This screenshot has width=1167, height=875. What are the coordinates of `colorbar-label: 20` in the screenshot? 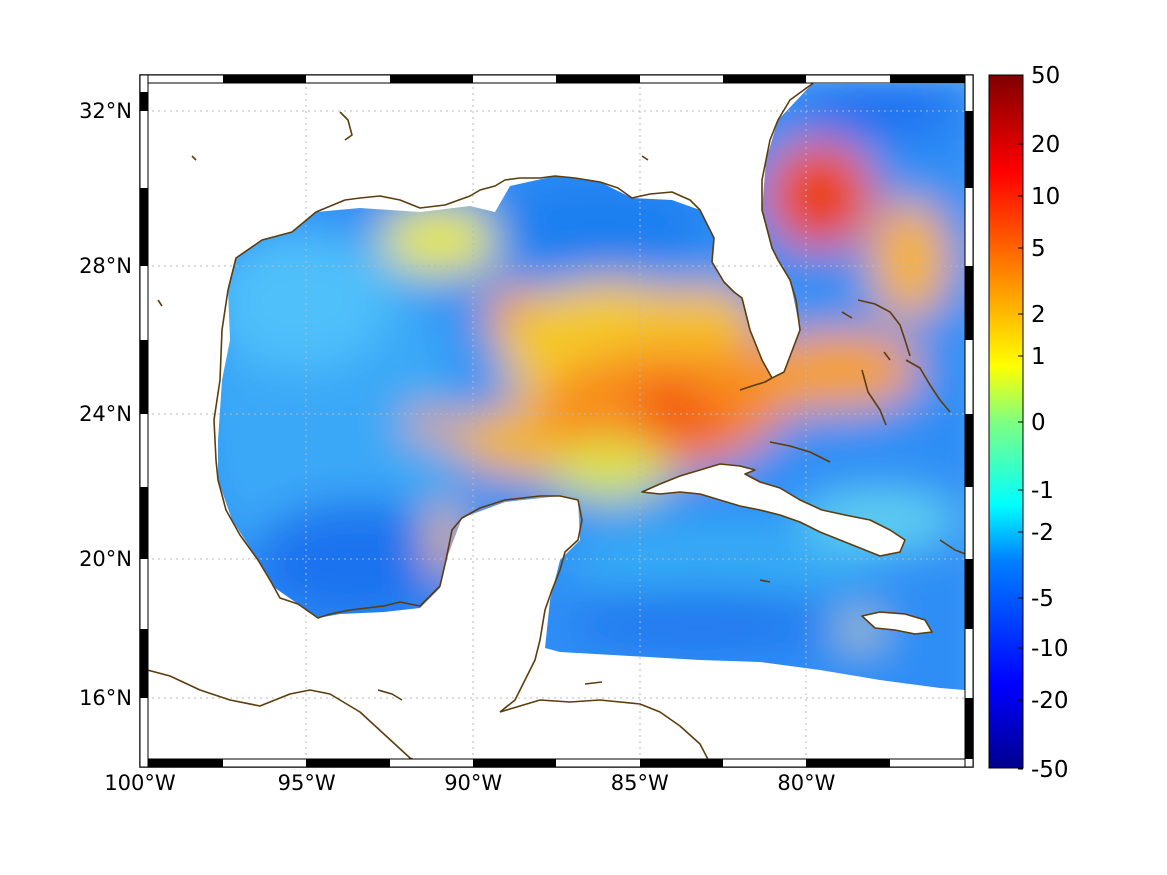 It's located at (1045, 145).